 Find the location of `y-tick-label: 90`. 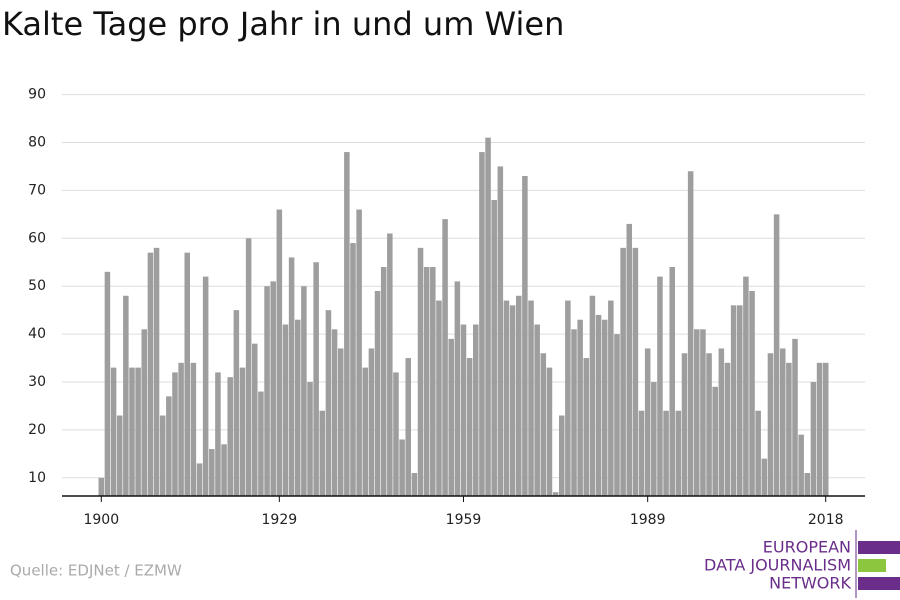

y-tick-label: 90 is located at coordinates (37, 95).